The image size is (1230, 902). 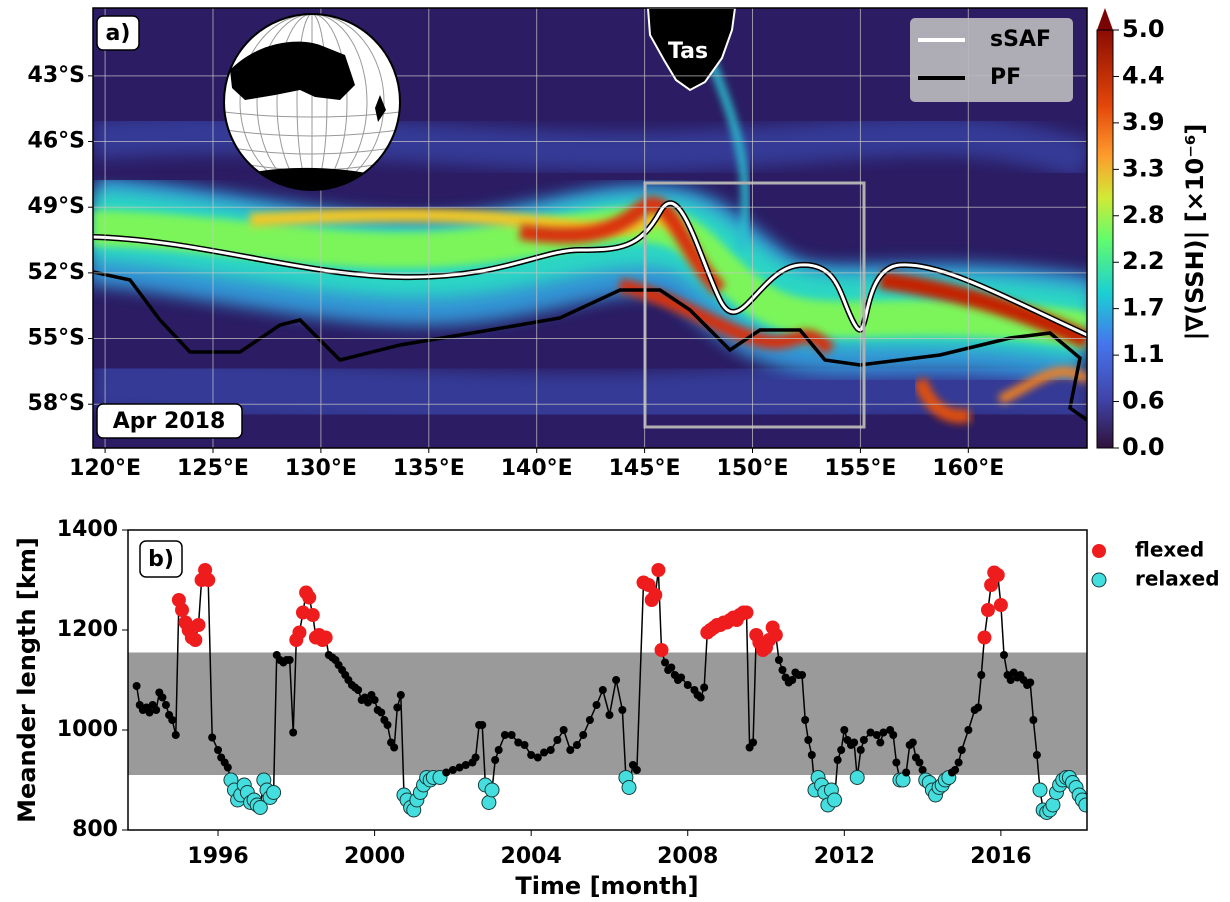 What do you see at coordinates (169, 421) in the screenshot?
I see `date-label: Apr 2018` at bounding box center [169, 421].